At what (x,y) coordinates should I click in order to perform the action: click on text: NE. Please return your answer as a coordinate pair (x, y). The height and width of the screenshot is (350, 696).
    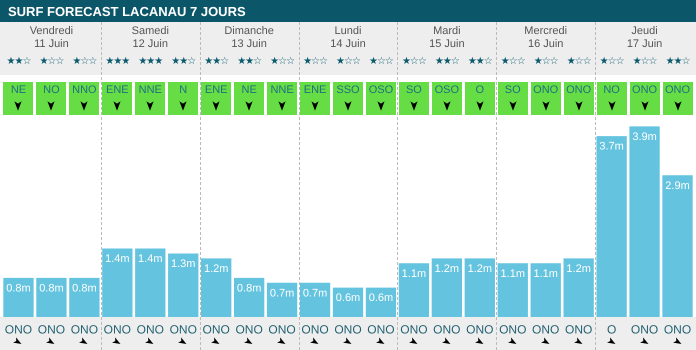
    Looking at the image, I should click on (249, 90).